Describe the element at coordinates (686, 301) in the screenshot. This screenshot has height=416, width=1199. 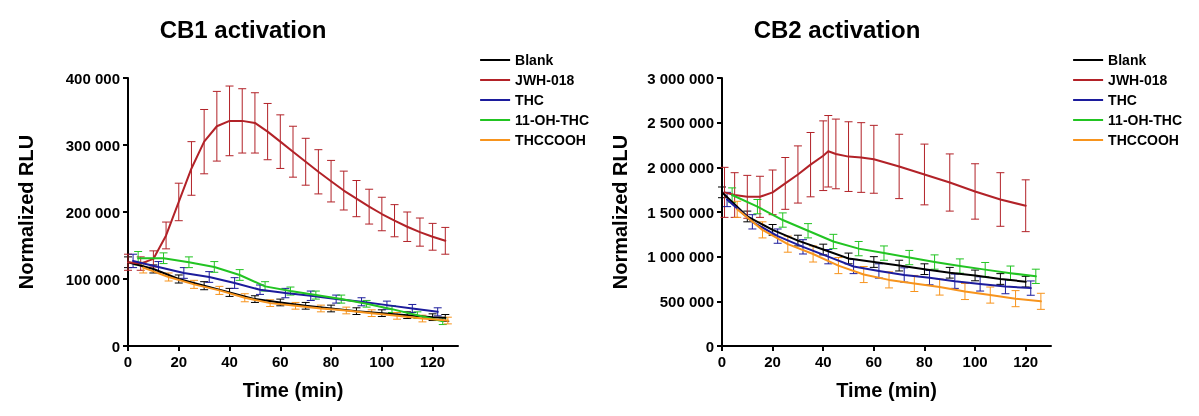
I see `y-tick-label: 500 000` at that location.